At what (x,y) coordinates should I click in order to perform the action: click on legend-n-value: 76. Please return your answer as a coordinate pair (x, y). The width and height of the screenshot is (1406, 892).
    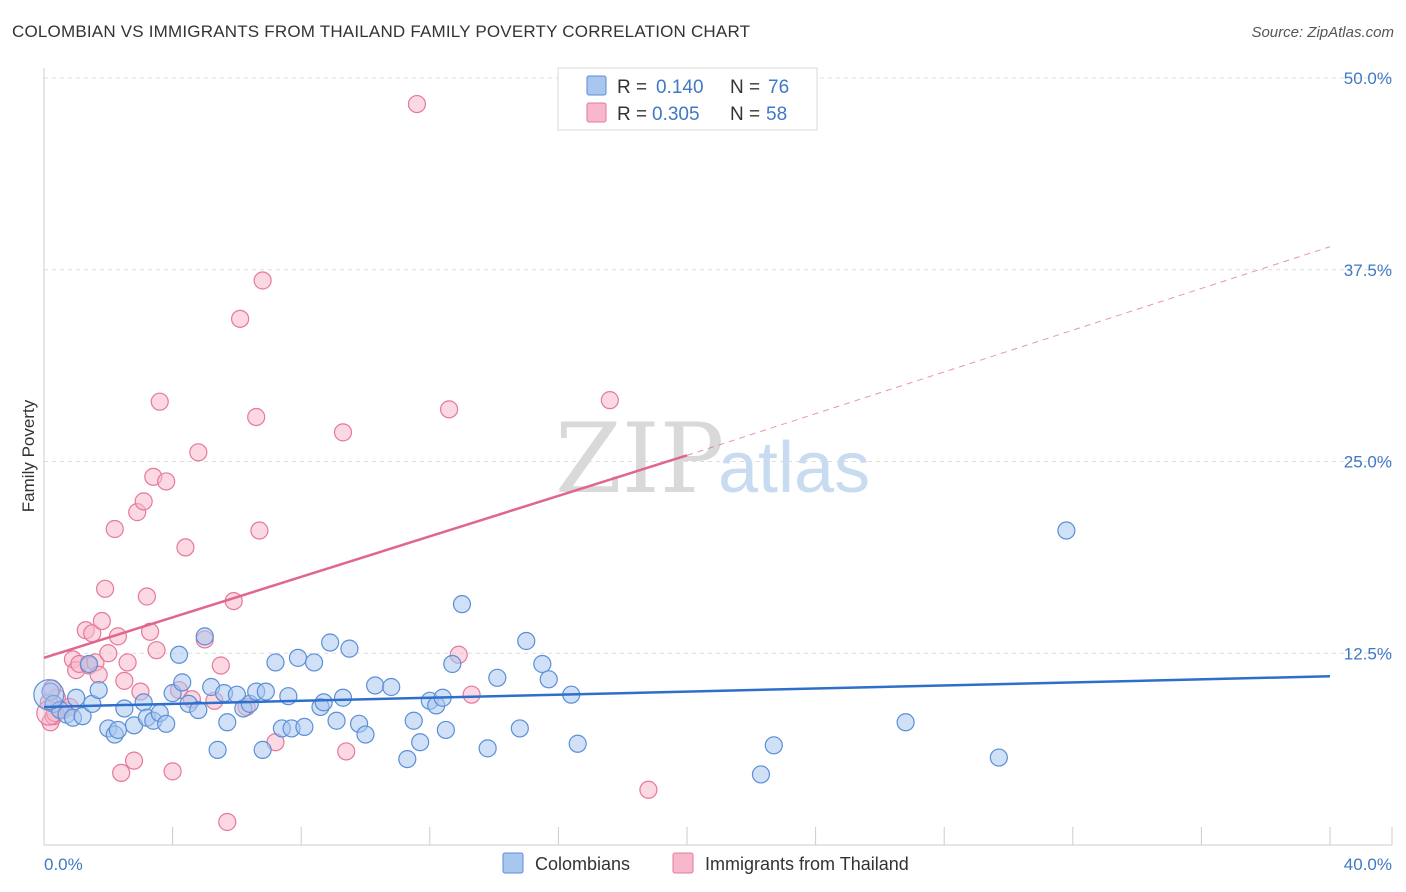
    Looking at the image, I should click on (778, 87).